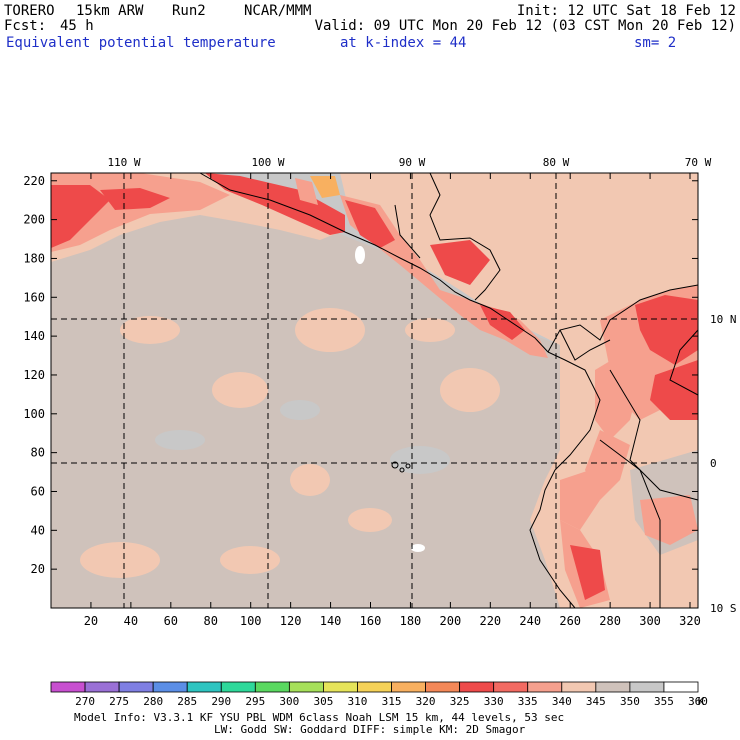 The width and height of the screenshot is (740, 740). Describe the element at coordinates (123, 162) in the screenshot. I see `longitude-label: 110 W` at that location.